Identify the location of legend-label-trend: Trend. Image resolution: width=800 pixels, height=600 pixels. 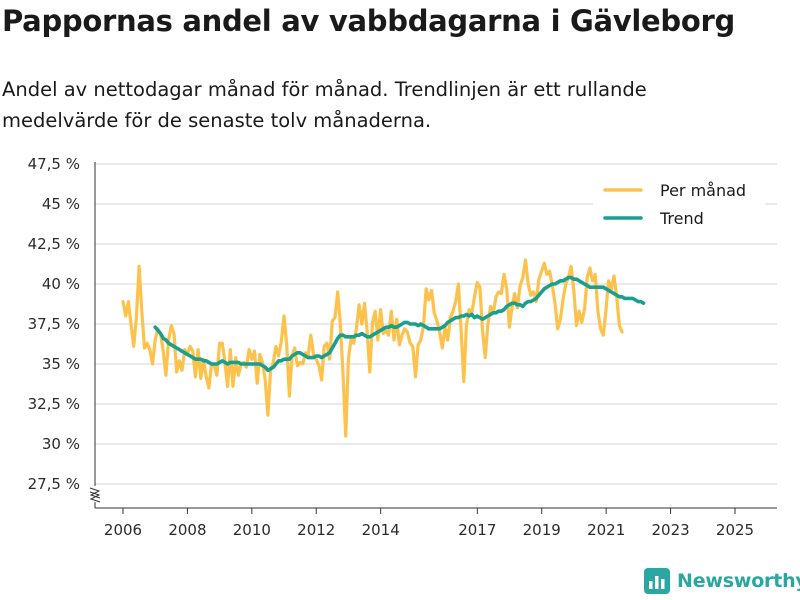
(681, 218).